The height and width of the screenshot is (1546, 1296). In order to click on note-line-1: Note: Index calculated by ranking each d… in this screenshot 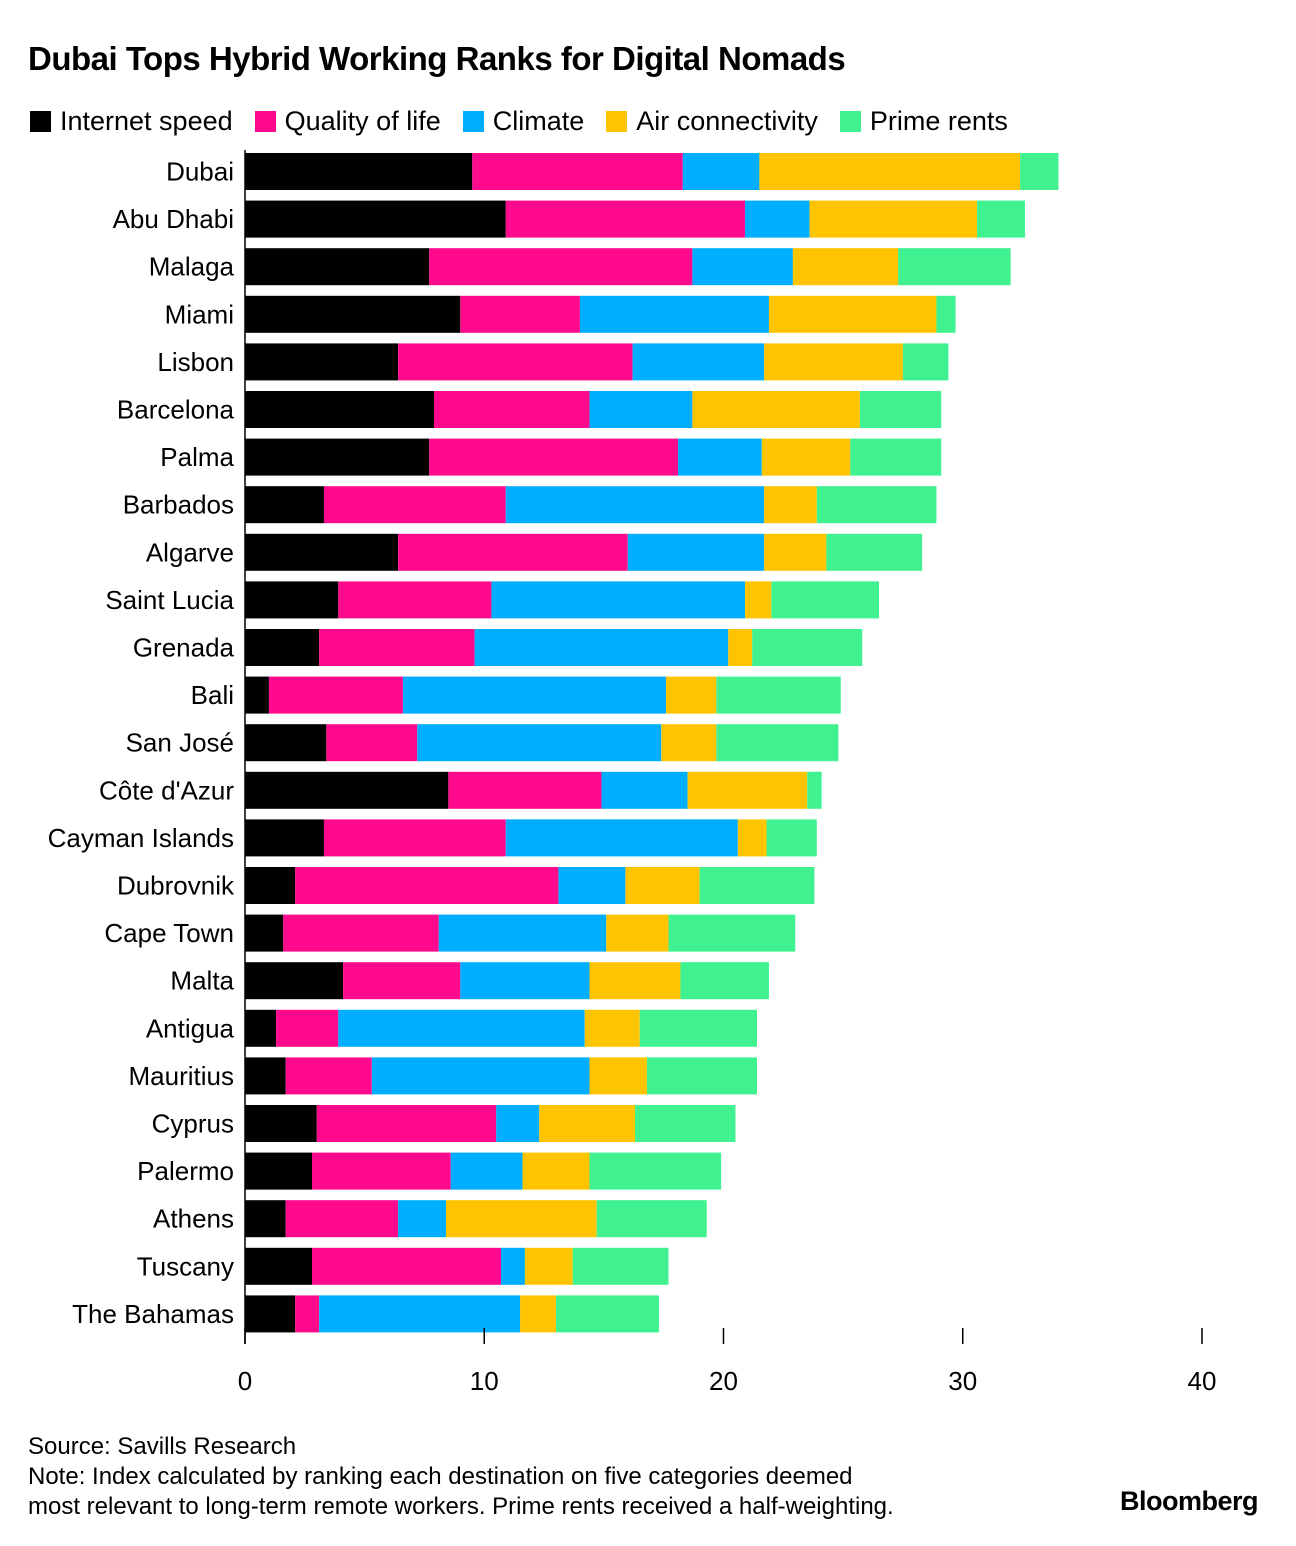, I will do `click(440, 1476)`.